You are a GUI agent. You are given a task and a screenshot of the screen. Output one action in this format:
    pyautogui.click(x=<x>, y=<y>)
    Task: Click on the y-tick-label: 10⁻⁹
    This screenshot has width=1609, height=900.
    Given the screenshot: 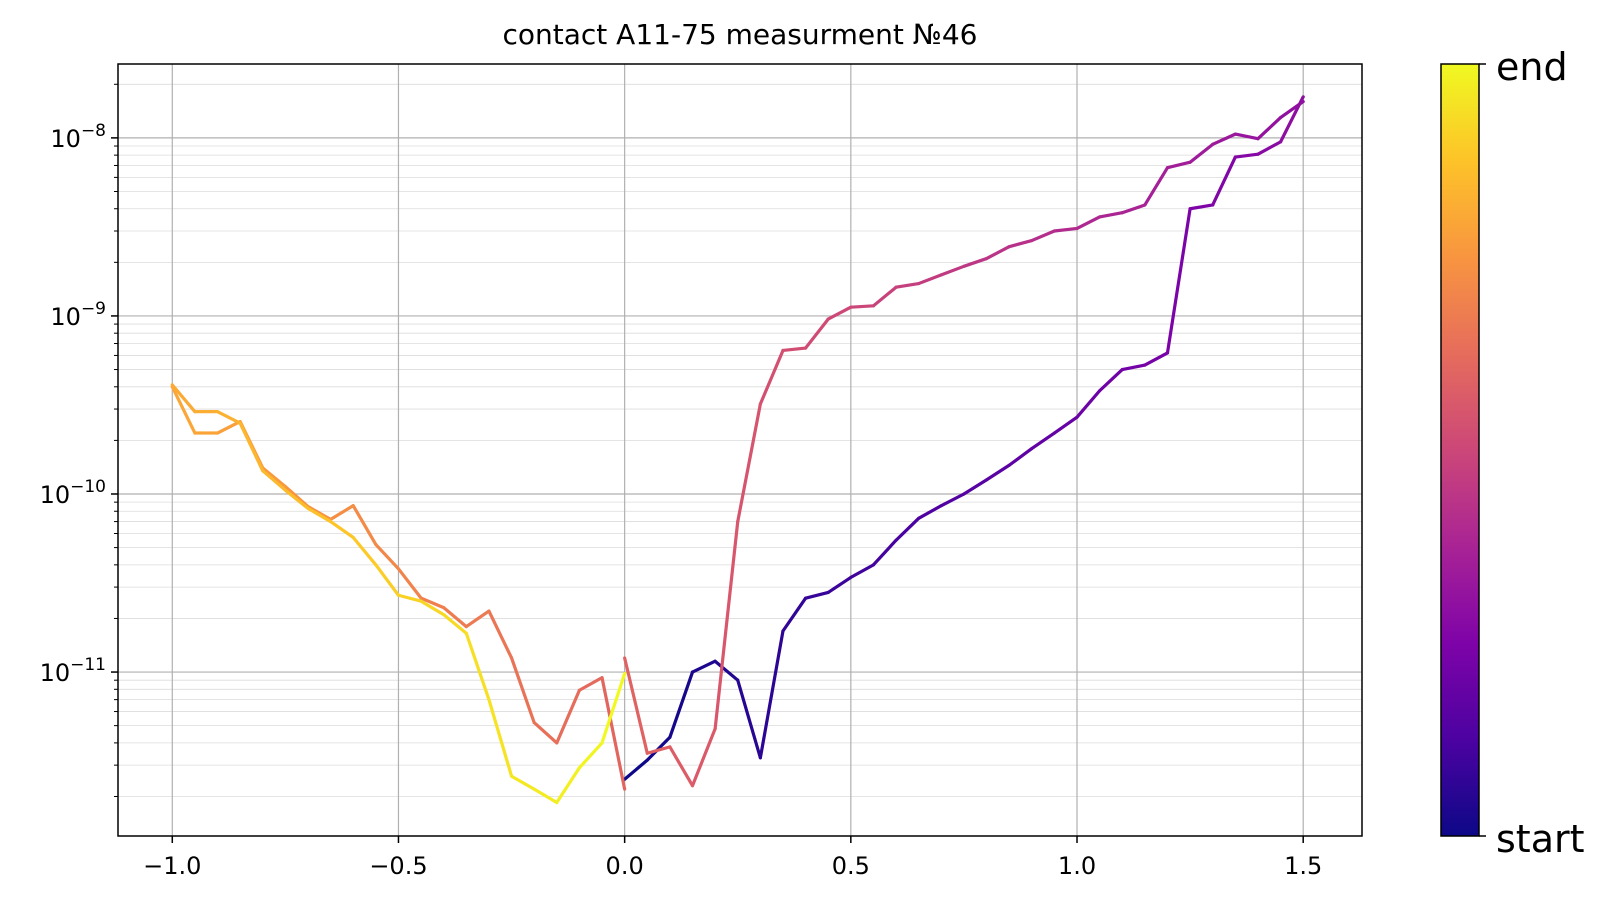 What is the action you would take?
    pyautogui.click(x=78, y=315)
    